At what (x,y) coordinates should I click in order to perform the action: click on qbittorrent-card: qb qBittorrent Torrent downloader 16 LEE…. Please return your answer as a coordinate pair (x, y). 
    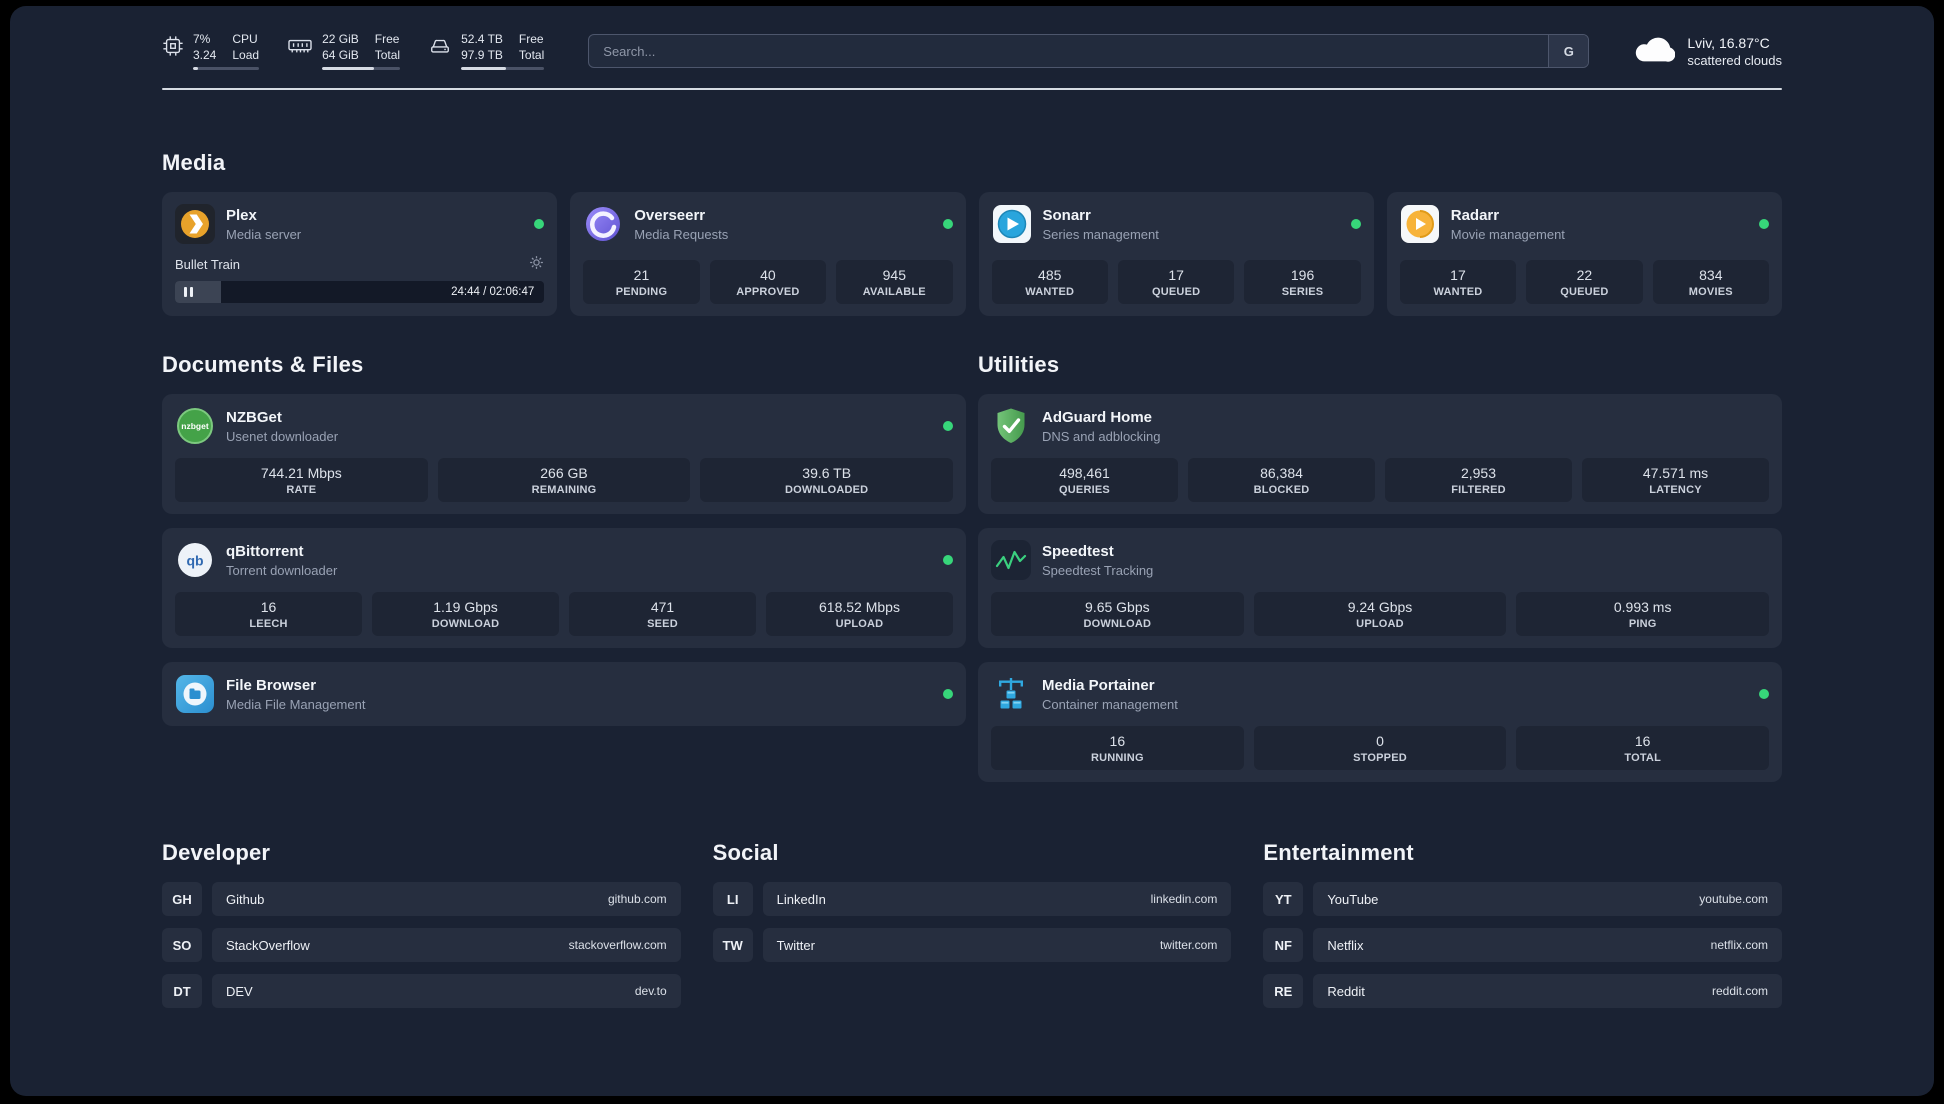
    Looking at the image, I should click on (564, 588).